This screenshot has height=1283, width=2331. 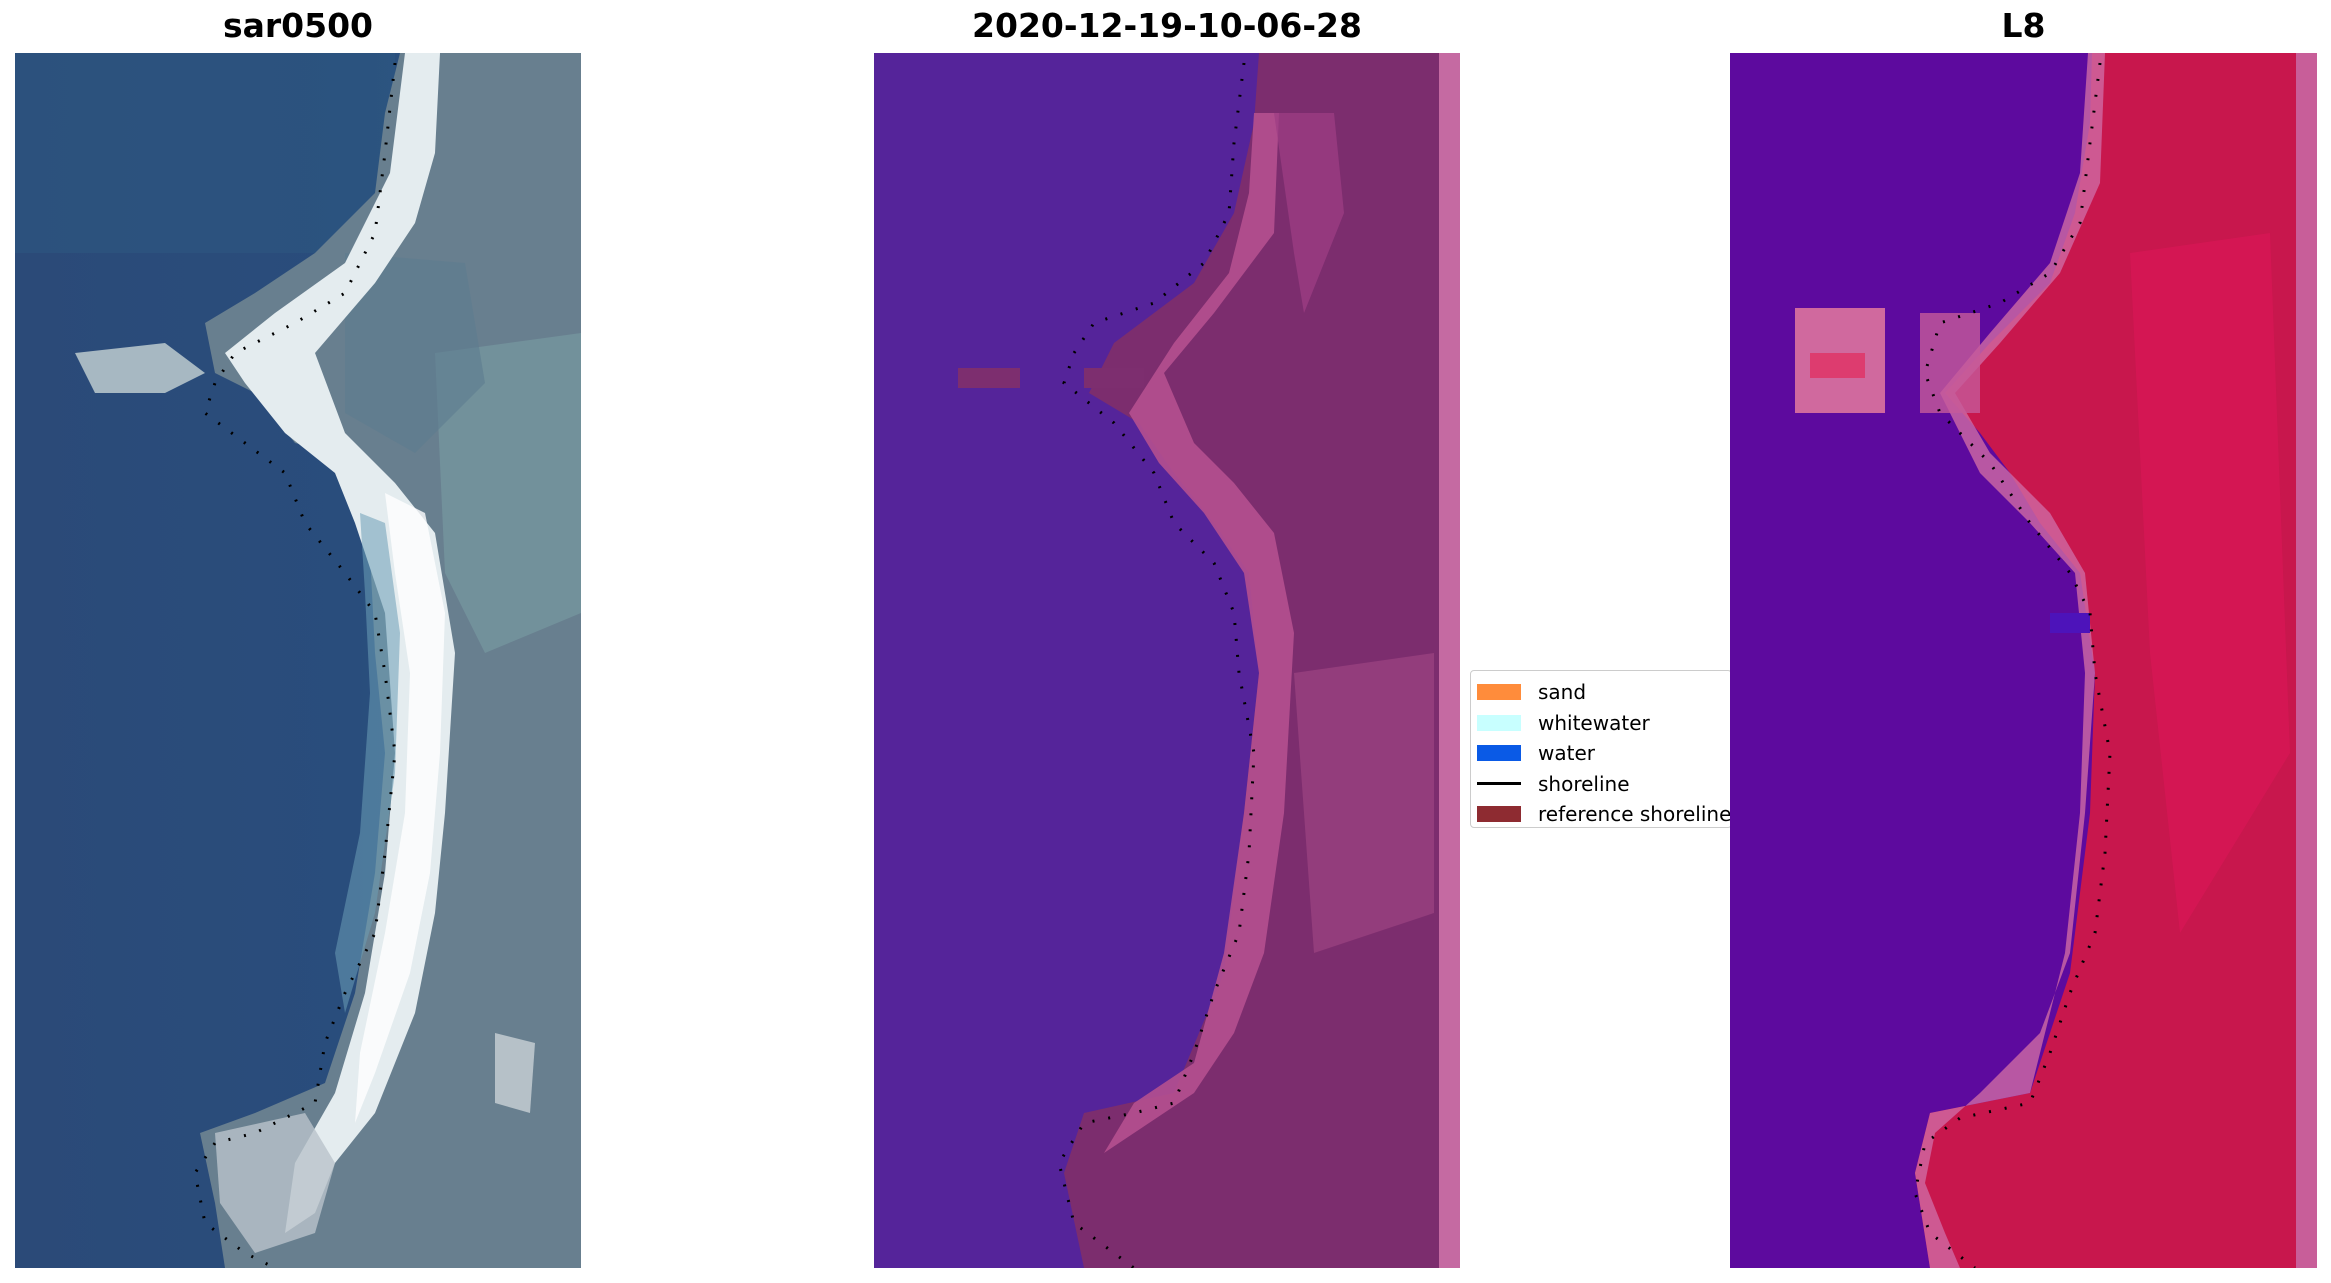 I want to click on legend-item-shoreline: shoreline, so click(x=1604, y=784).